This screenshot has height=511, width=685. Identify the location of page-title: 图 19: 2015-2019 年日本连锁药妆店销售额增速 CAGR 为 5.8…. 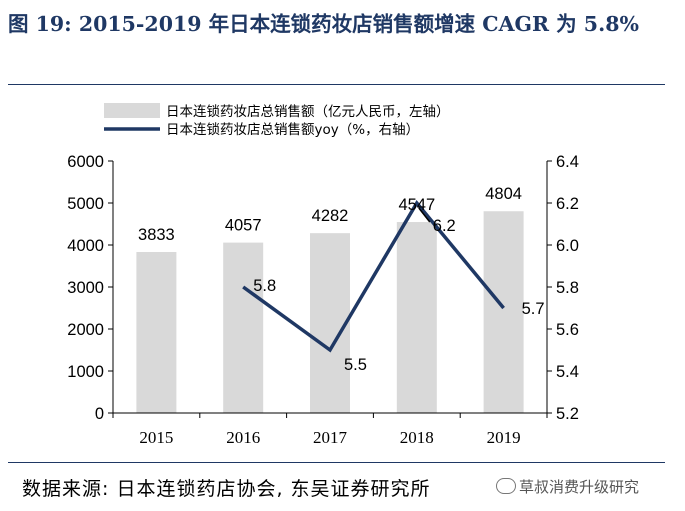
(323, 24).